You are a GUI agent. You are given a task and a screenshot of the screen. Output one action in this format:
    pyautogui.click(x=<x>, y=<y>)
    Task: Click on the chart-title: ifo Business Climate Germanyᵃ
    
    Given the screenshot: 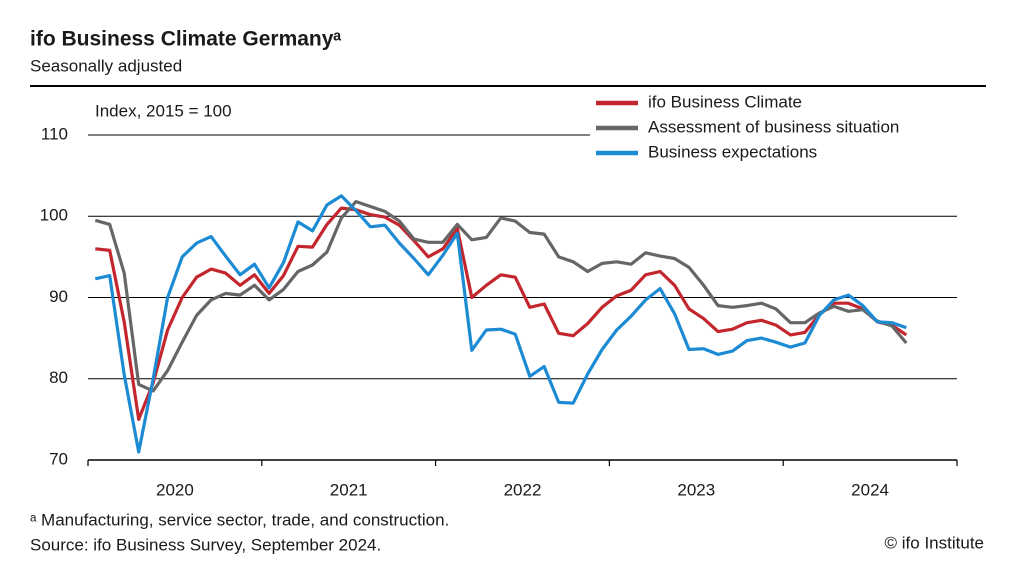 What is the action you would take?
    pyautogui.click(x=185, y=39)
    